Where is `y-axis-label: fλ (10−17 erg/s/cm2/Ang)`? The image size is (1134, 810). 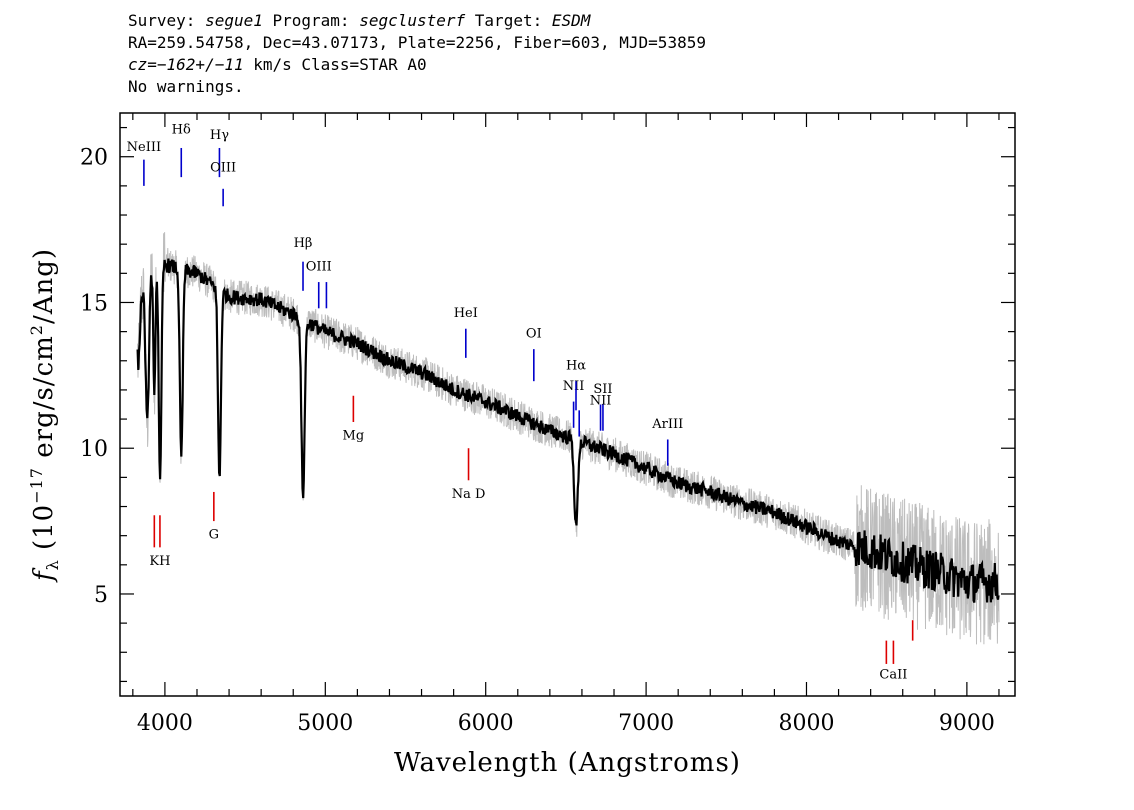 y-axis-label: fλ (10−17 erg/s/cm2/Ang) is located at coordinates (44, 415).